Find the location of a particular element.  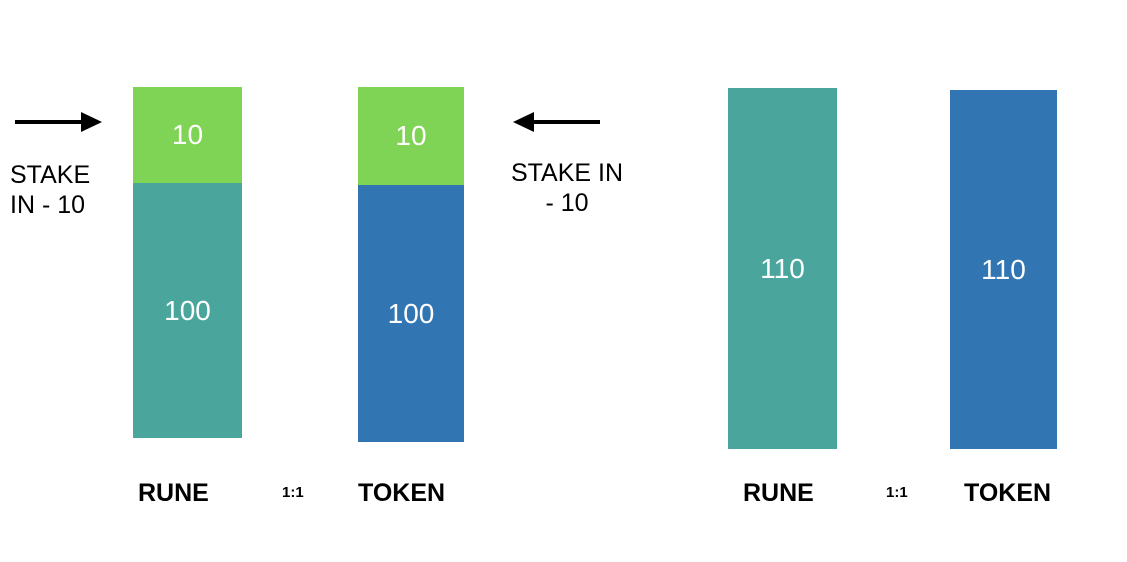

arrow-right-icon is located at coordinates (58, 122).